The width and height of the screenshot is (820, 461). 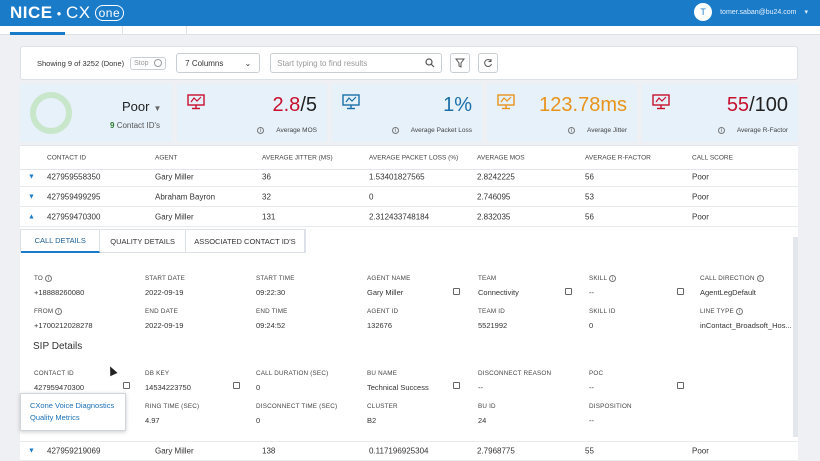 I want to click on stop-toggle: Stop, so click(x=148, y=63).